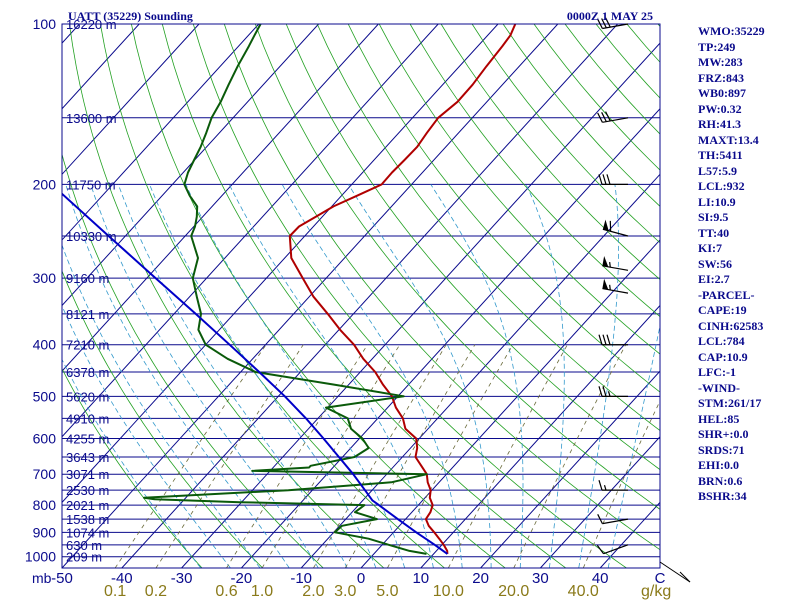 This screenshot has height=600, width=800. I want to click on wind-barbs, so click(643, 300).